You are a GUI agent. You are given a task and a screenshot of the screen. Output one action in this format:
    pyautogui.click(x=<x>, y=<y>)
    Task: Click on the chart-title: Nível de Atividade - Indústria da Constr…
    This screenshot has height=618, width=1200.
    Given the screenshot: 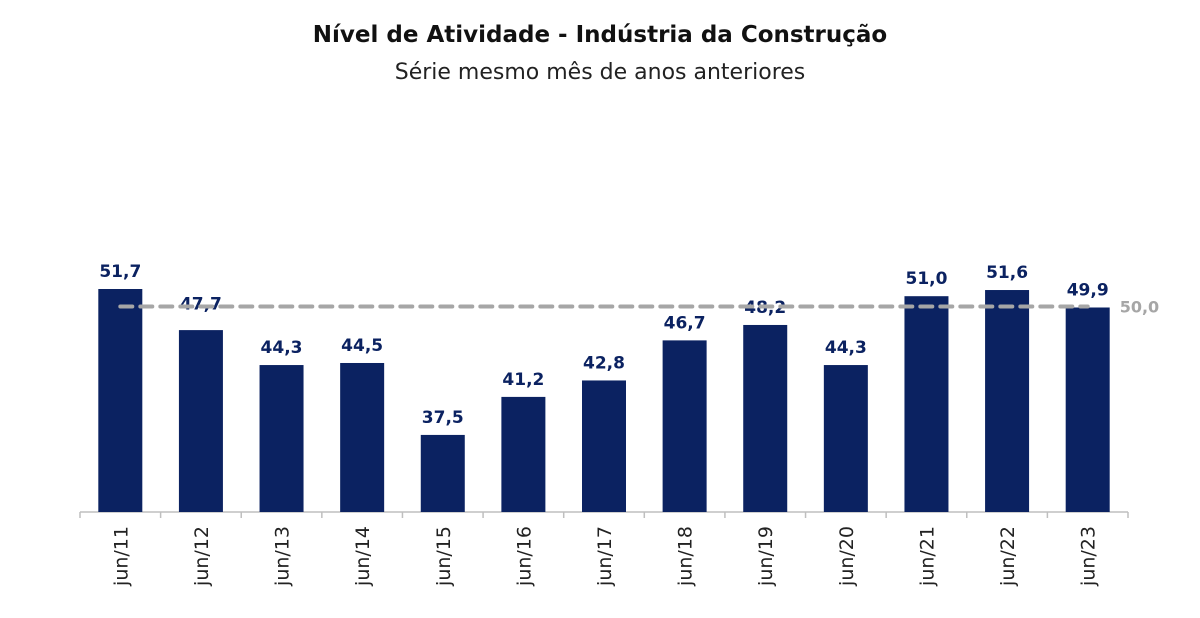 What is the action you would take?
    pyautogui.click(x=600, y=35)
    